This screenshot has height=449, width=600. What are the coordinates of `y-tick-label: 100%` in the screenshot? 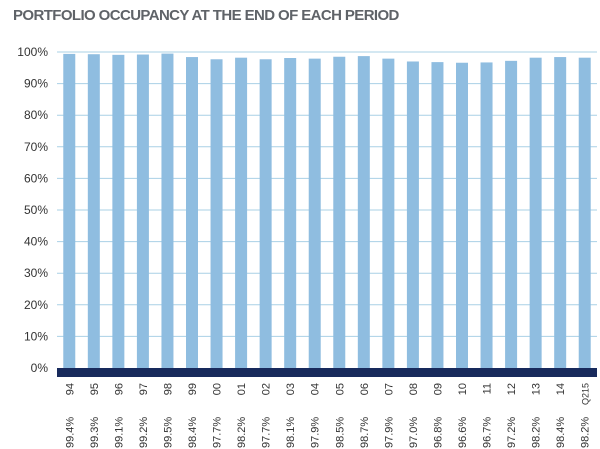 It's located at (32, 52).